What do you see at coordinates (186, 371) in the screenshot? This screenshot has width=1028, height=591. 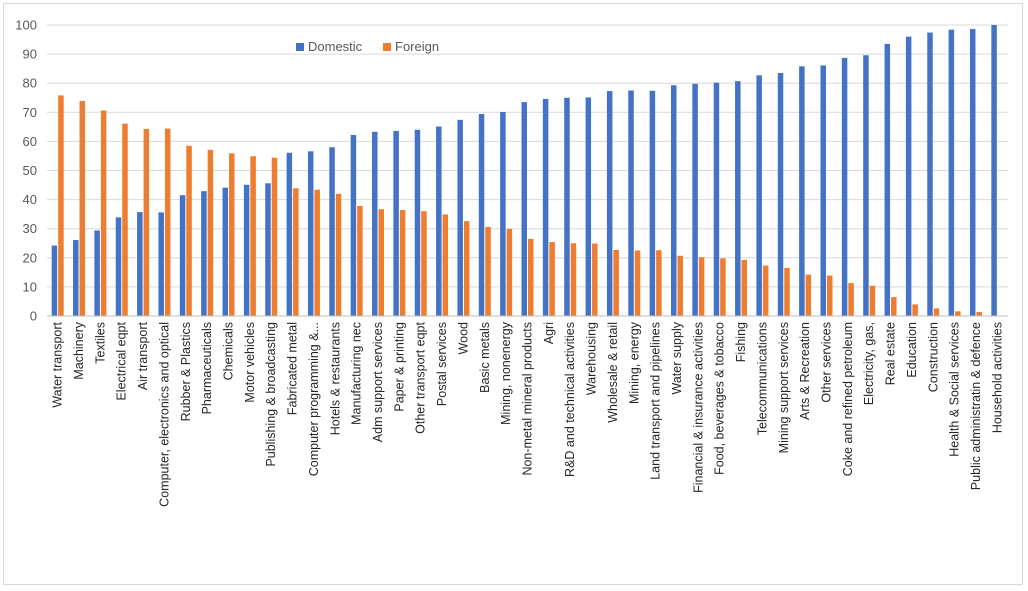 I see `x-tick-label: Rubber & Plastics` at bounding box center [186, 371].